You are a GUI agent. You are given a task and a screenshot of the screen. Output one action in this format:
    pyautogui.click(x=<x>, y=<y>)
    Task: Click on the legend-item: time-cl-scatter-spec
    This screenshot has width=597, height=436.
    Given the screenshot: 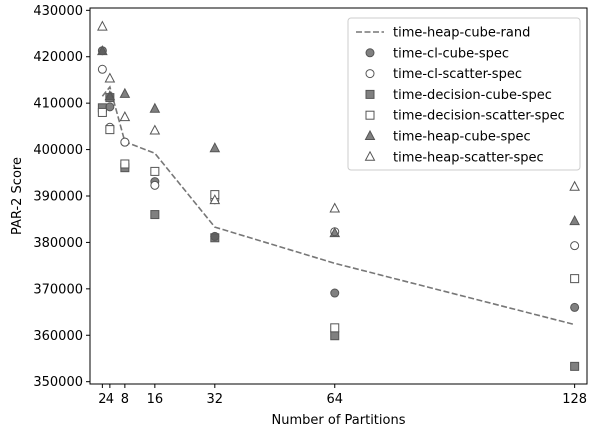 What is the action you would take?
    pyautogui.click(x=443, y=74)
    